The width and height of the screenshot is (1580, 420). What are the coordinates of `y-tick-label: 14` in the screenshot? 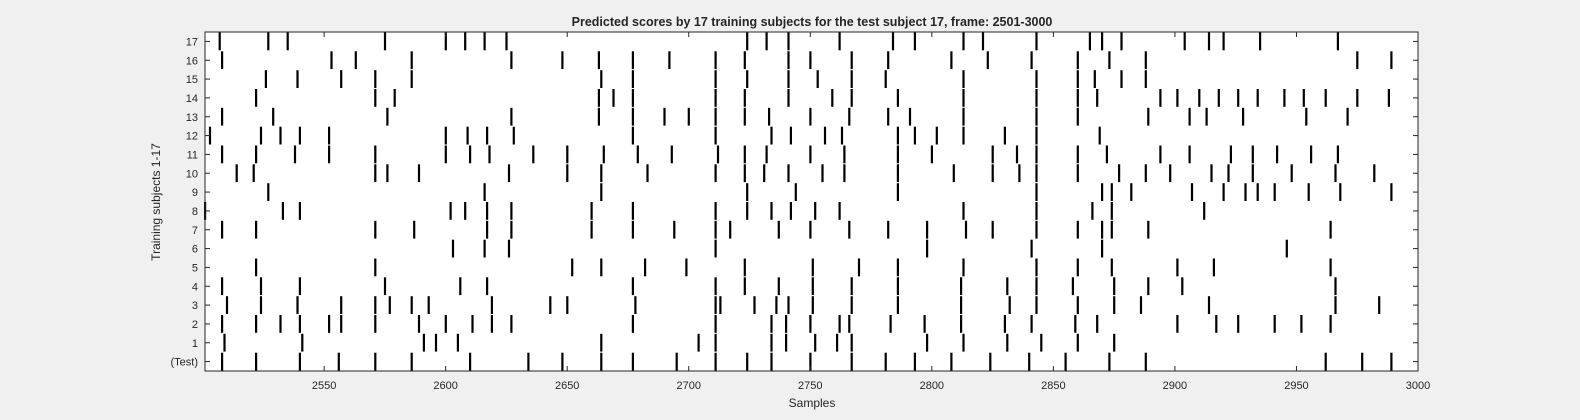 It's located at (192, 99).